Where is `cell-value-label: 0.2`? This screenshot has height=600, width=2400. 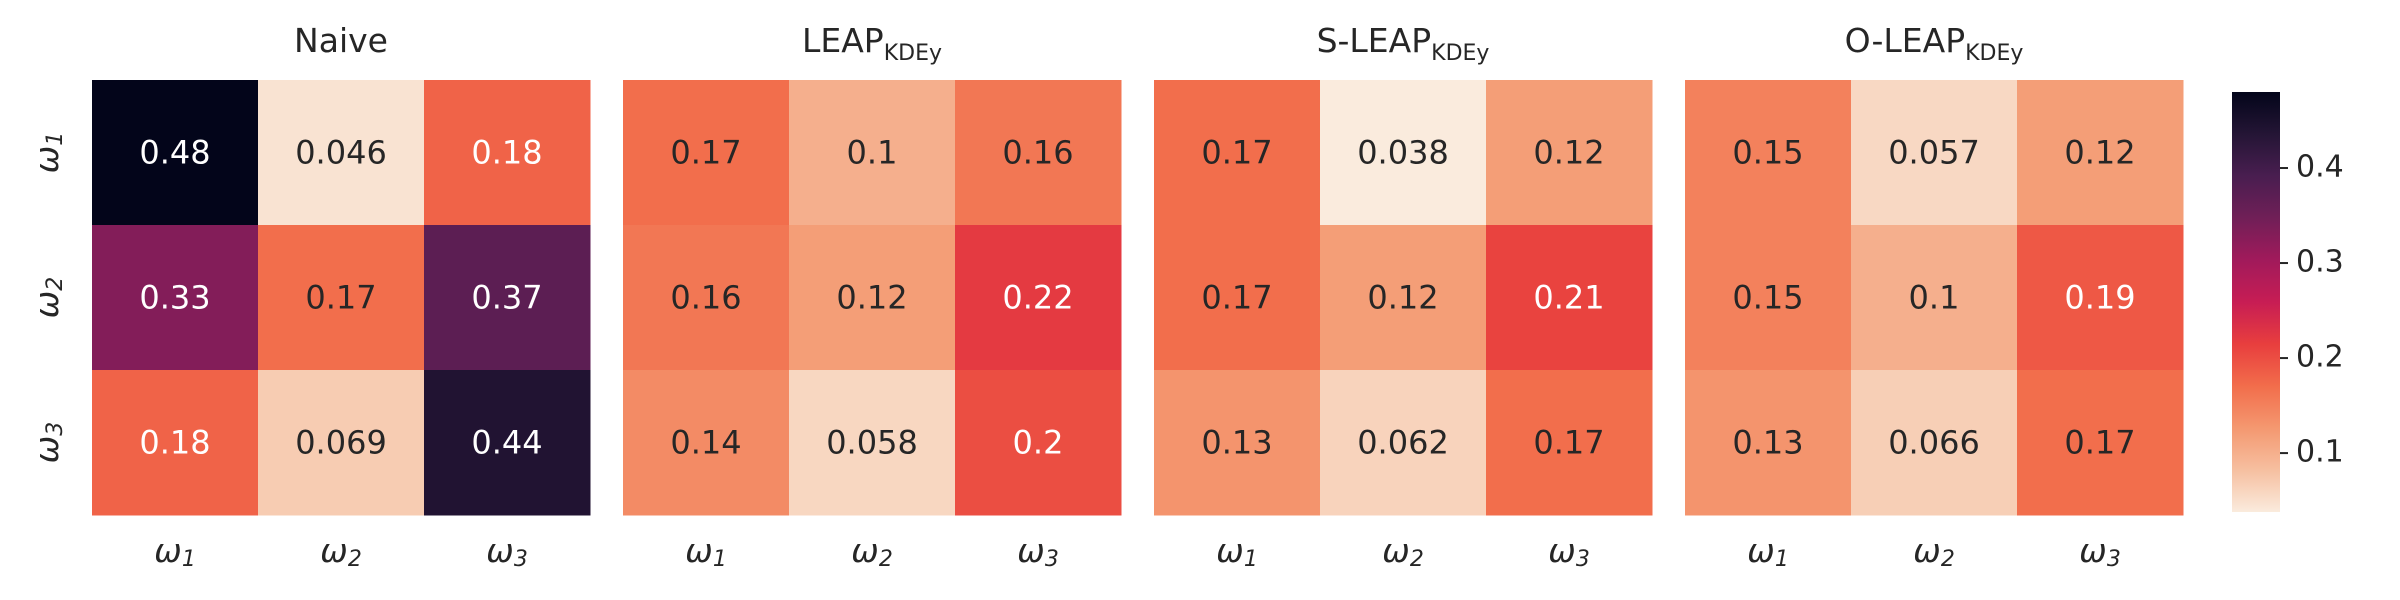 cell-value-label: 0.2 is located at coordinates (1038, 443).